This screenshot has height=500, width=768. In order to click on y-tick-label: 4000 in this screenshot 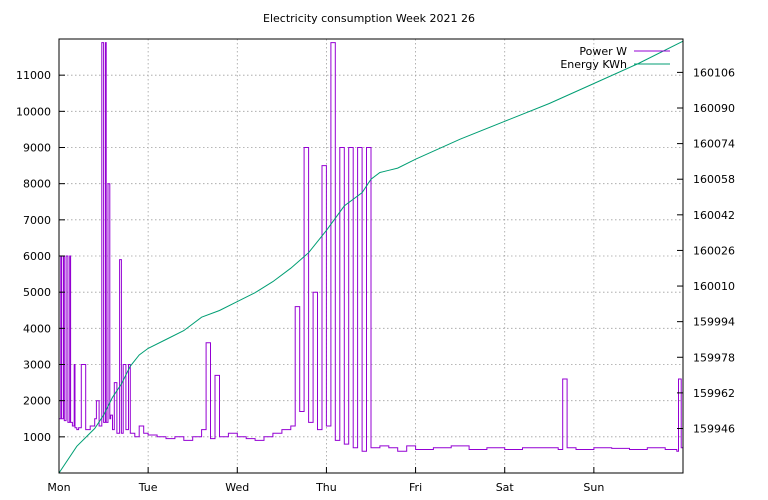, I will do `click(37, 328)`.